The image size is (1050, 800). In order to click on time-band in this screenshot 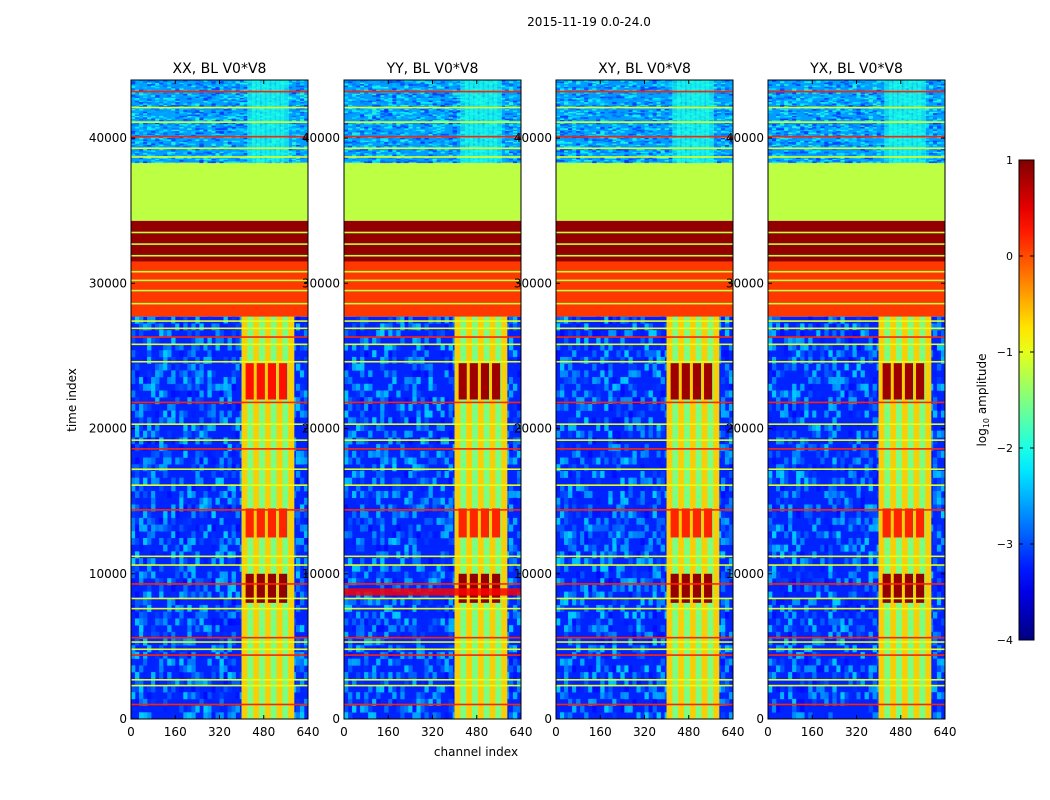, I will do `click(219, 241)`.